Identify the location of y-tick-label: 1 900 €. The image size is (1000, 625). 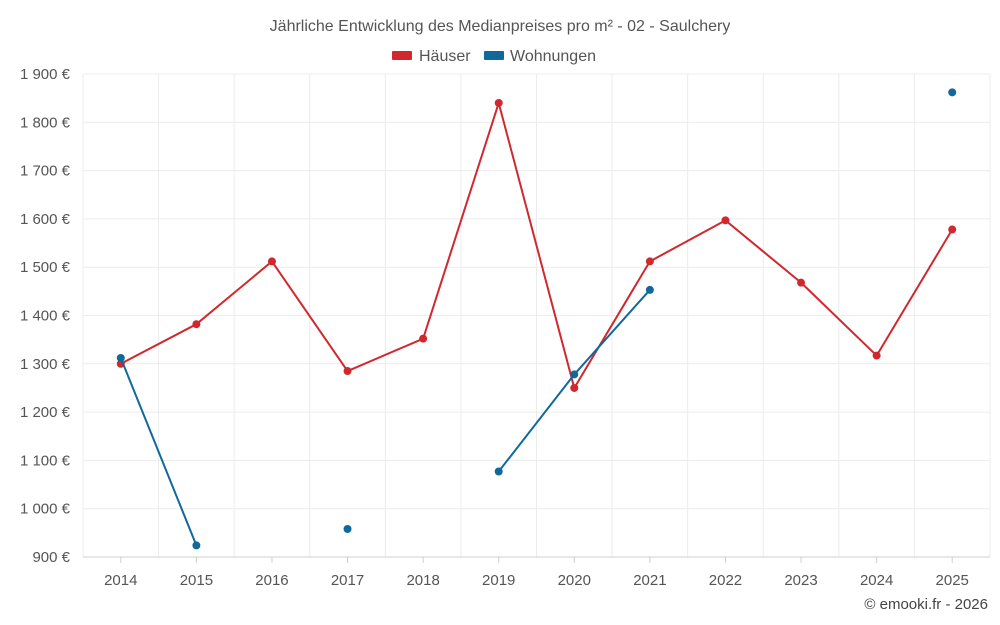
(45, 74).